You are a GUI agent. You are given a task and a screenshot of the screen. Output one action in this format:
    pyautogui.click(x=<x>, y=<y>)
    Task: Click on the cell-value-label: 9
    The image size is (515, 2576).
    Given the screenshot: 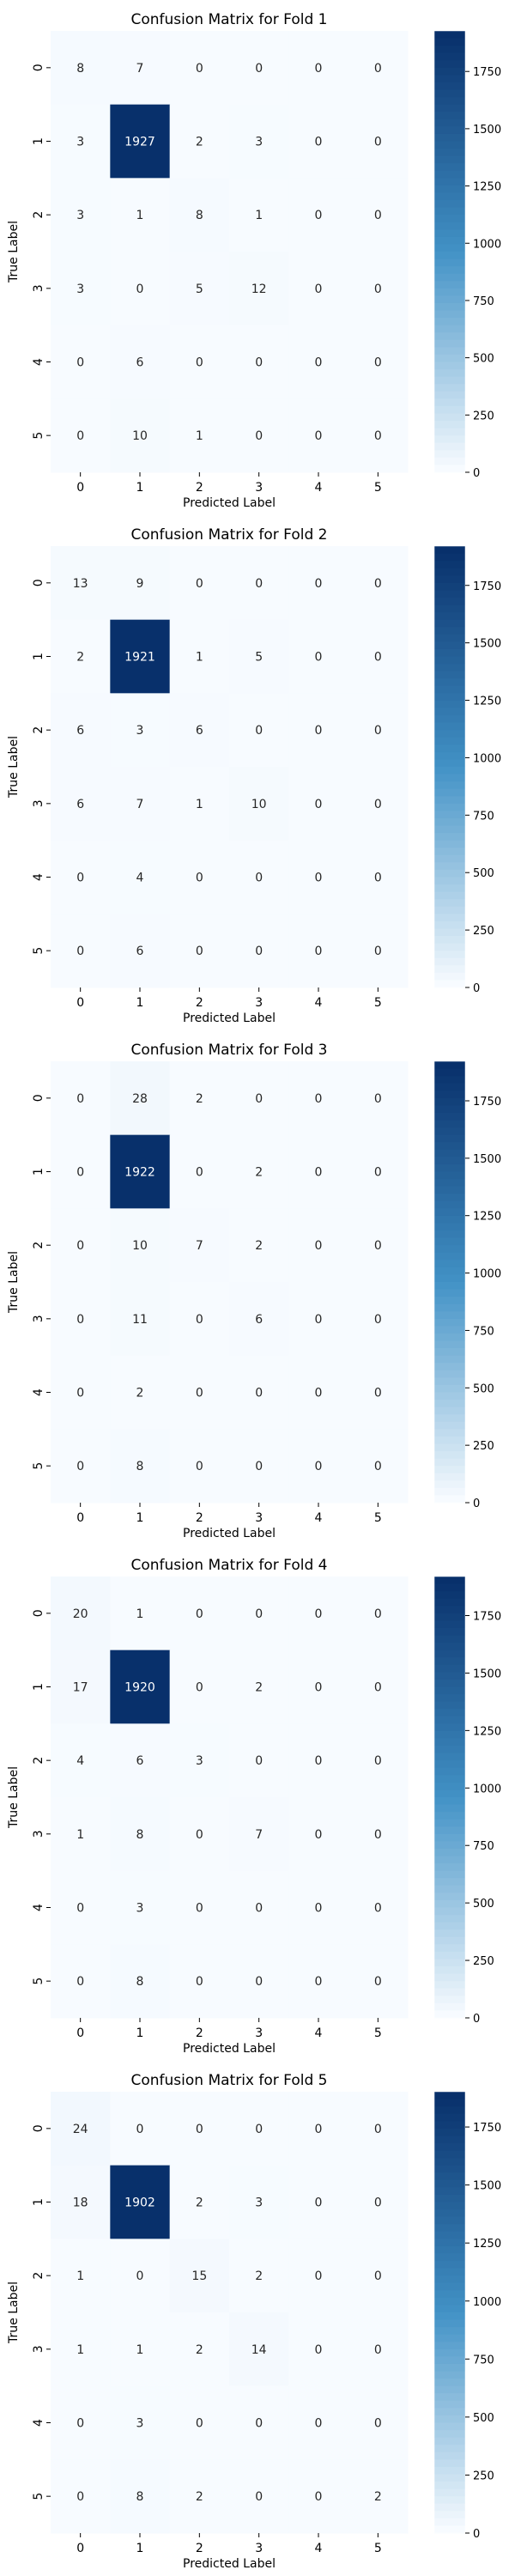 What is the action you would take?
    pyautogui.click(x=140, y=584)
    